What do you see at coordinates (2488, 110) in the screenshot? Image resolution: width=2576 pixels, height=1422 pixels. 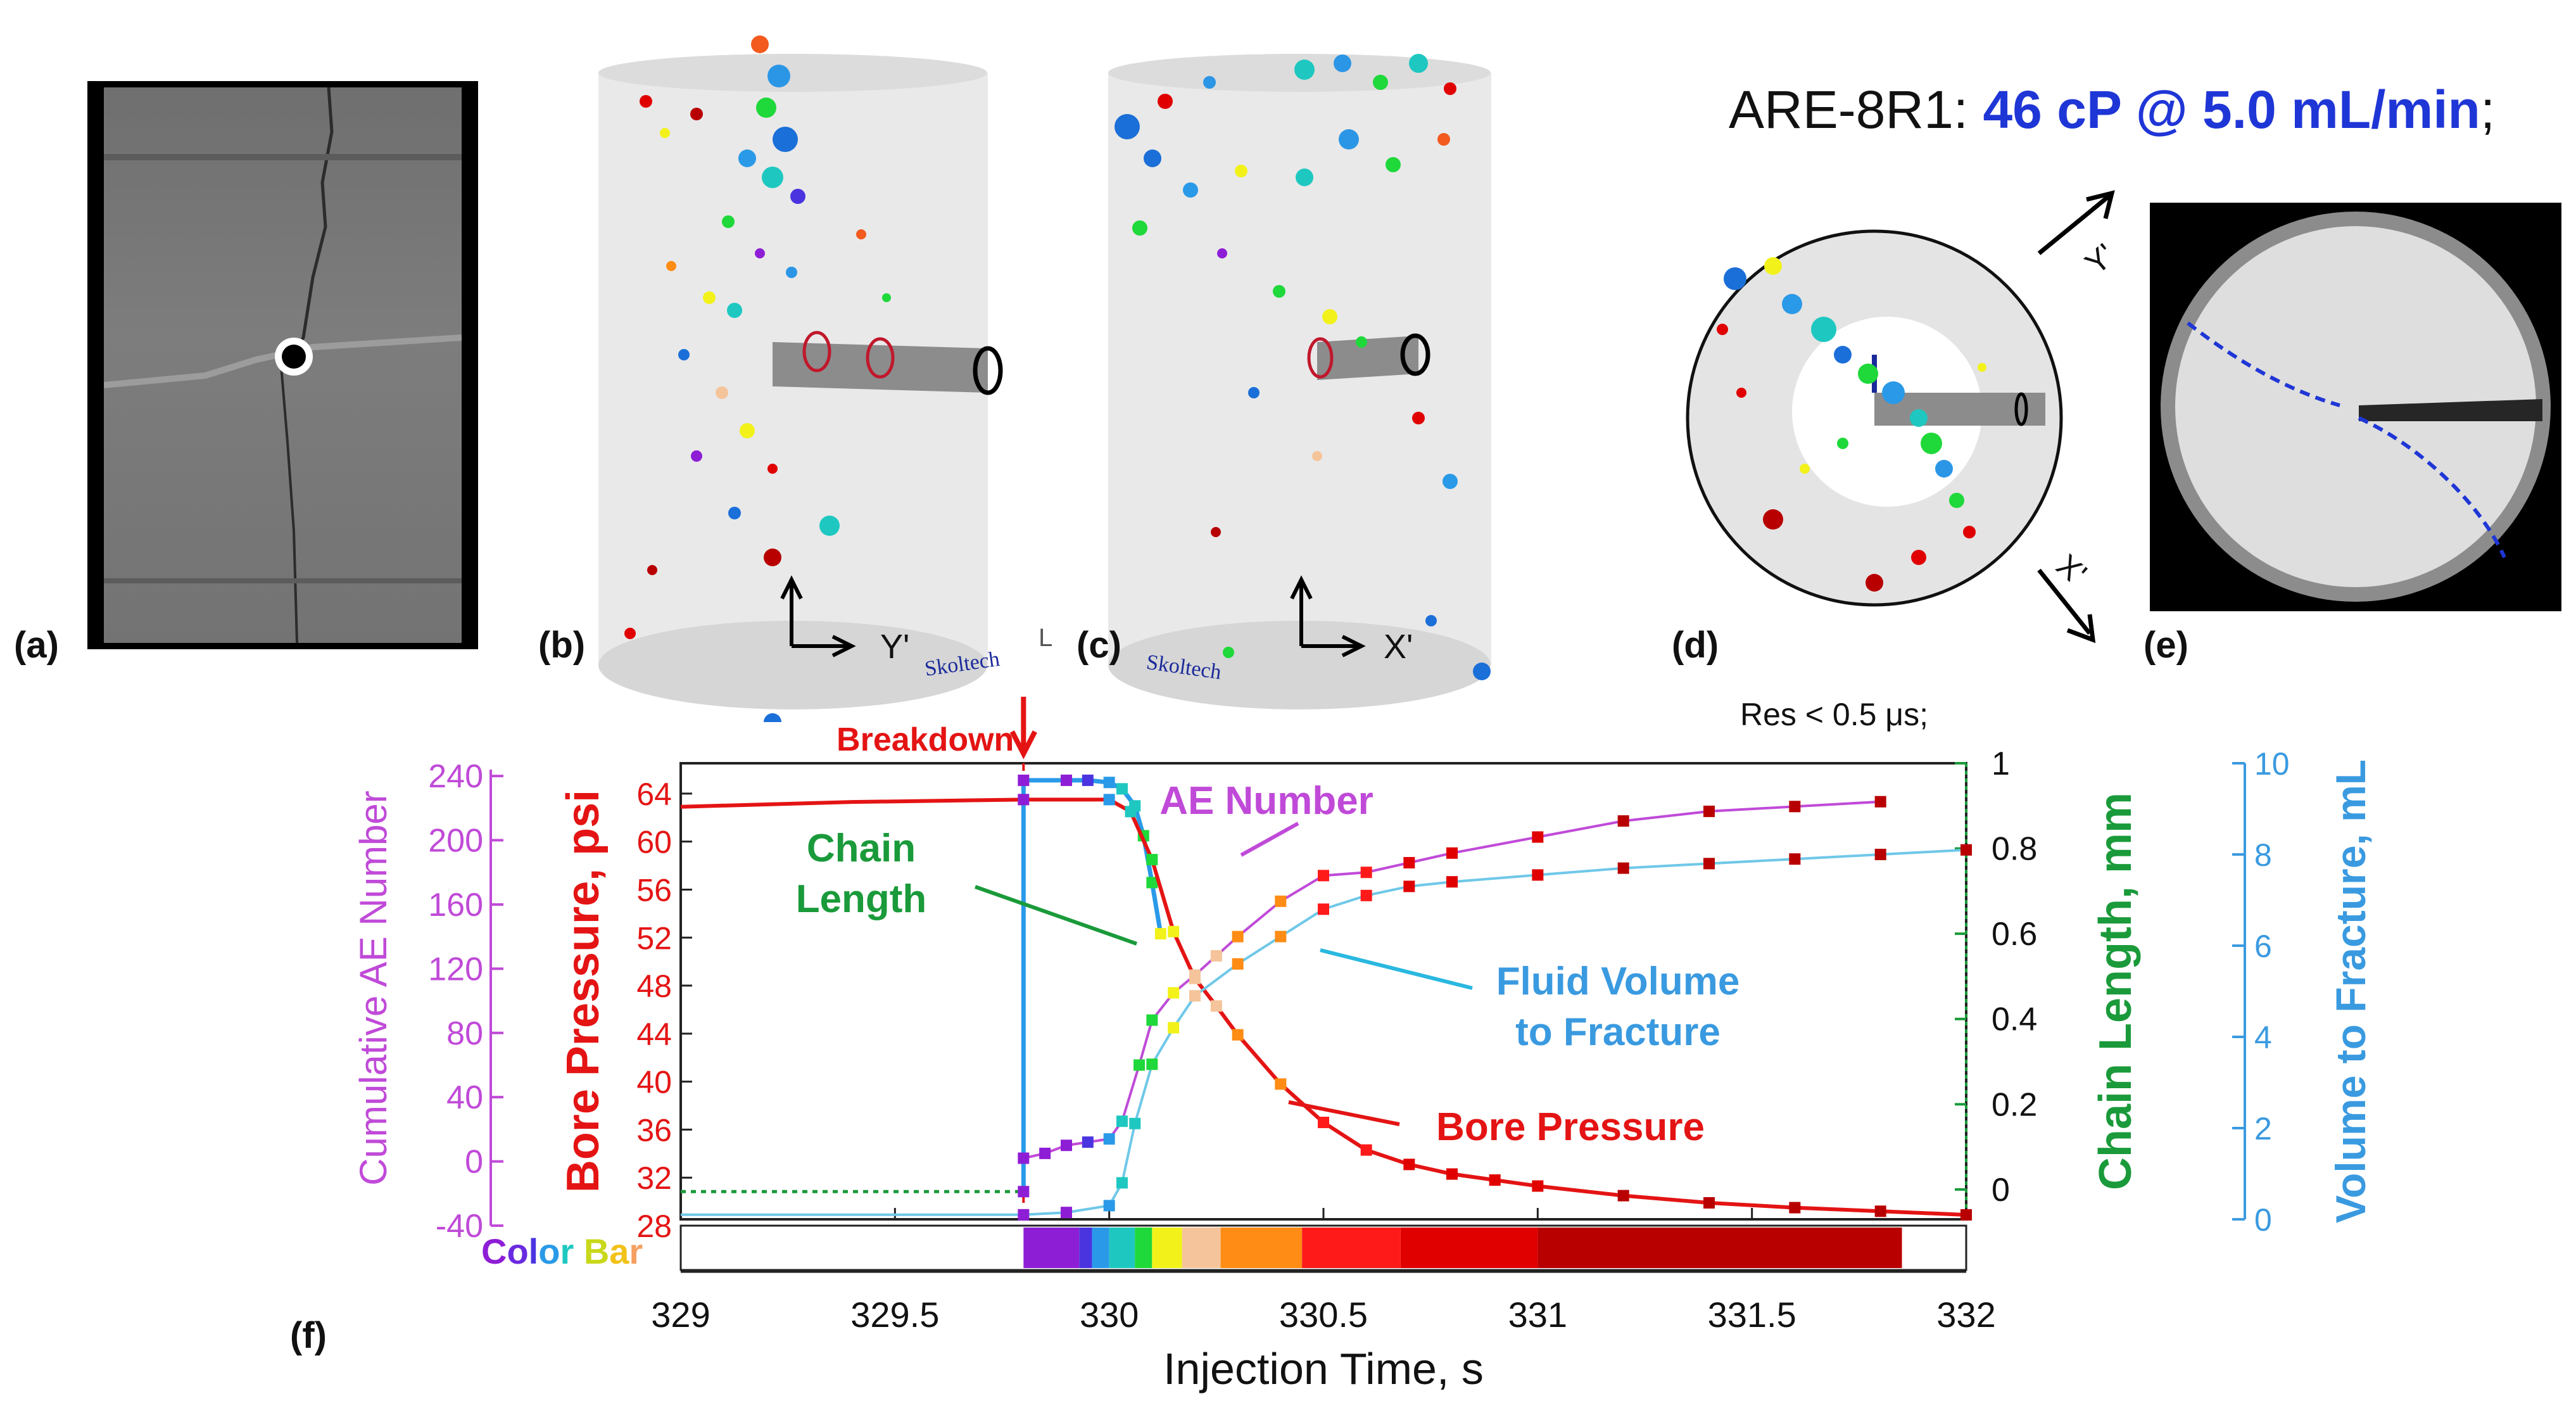 I see `title-end: ;` at bounding box center [2488, 110].